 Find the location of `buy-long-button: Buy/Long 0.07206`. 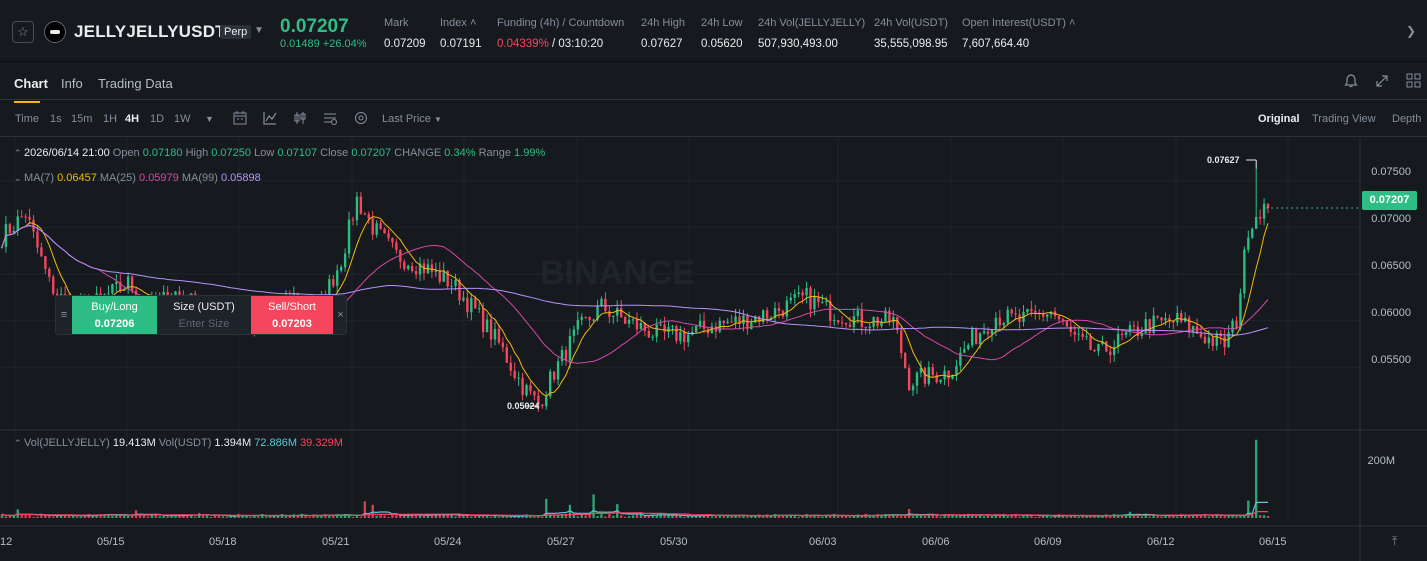

buy-long-button: Buy/Long 0.07206 is located at coordinates (114, 315).